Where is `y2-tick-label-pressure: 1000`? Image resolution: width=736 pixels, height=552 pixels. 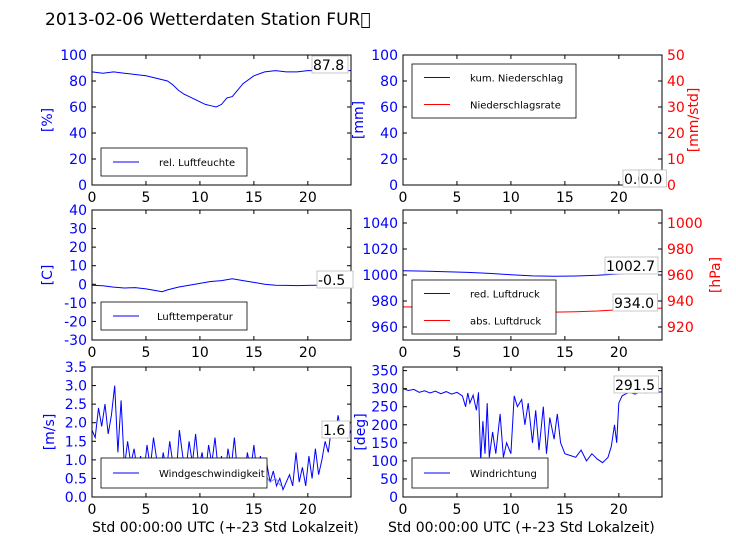
y2-tick-label-pressure: 1000 is located at coordinates (685, 224).